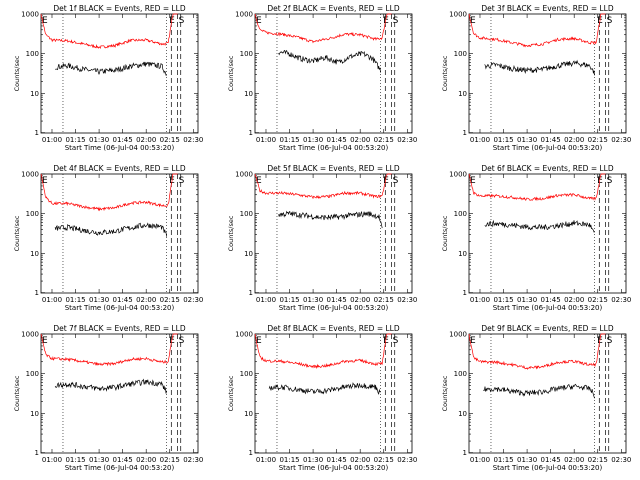 This screenshot has height=480, width=640. I want to click on panel-title: Det 2f BLACK = Events, RED = LLD, so click(333, 8).